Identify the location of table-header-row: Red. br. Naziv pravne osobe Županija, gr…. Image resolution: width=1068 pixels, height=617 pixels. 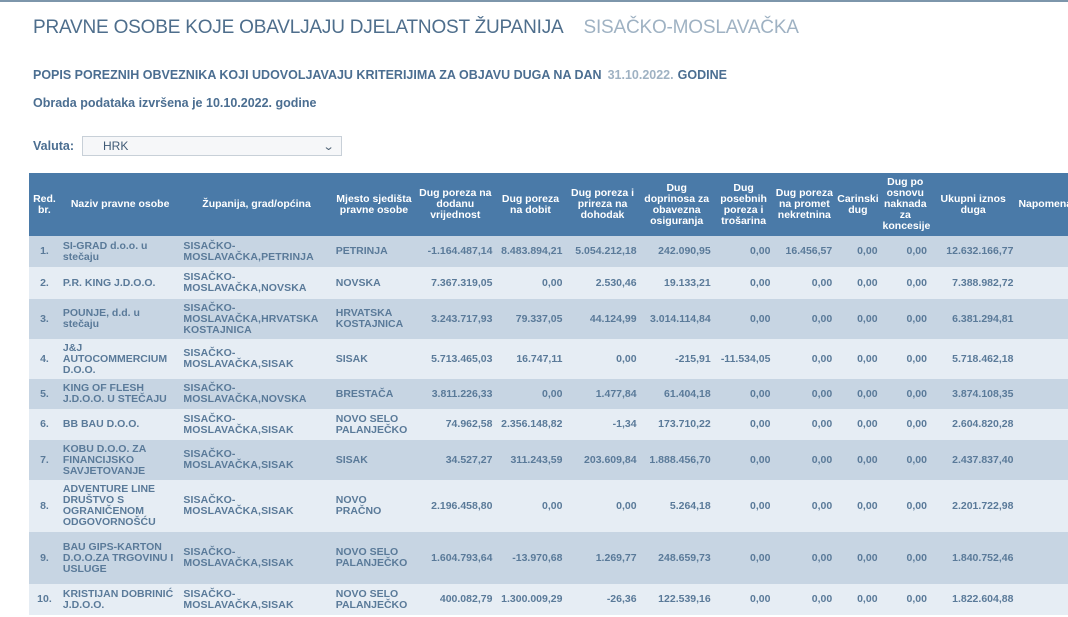
(548, 204).